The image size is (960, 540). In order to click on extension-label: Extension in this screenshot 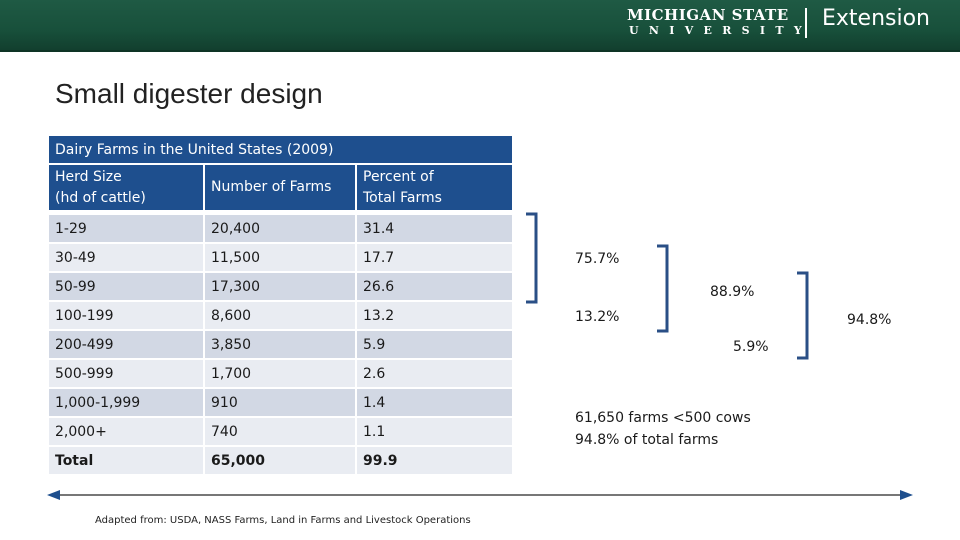, I will do `click(876, 18)`.